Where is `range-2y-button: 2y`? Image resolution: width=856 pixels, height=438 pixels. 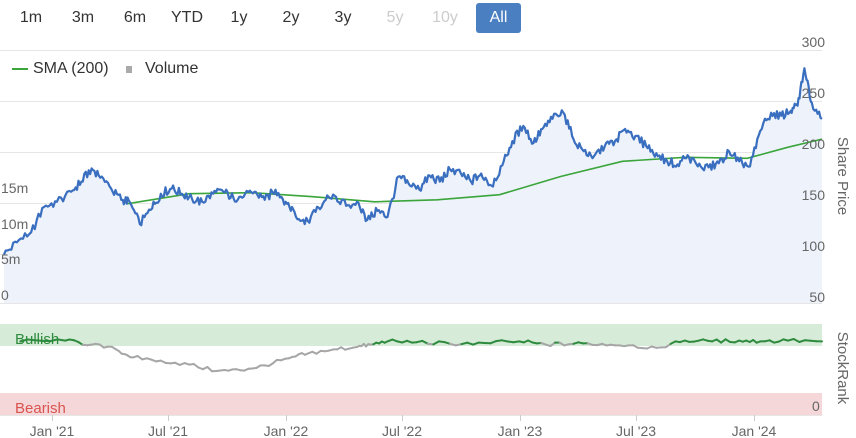 range-2y-button: 2y is located at coordinates (291, 17).